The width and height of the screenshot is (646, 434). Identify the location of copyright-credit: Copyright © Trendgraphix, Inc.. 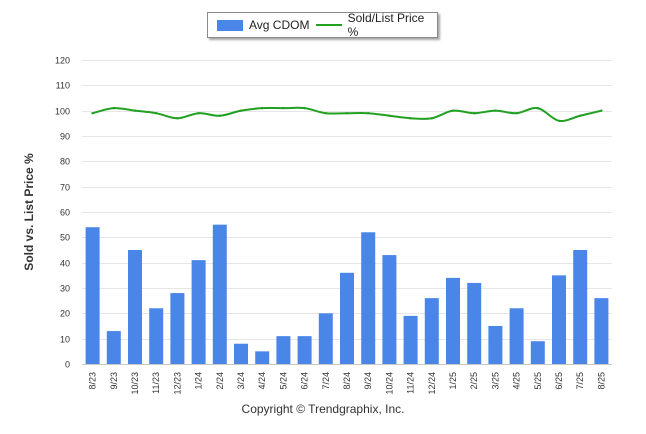
(323, 409).